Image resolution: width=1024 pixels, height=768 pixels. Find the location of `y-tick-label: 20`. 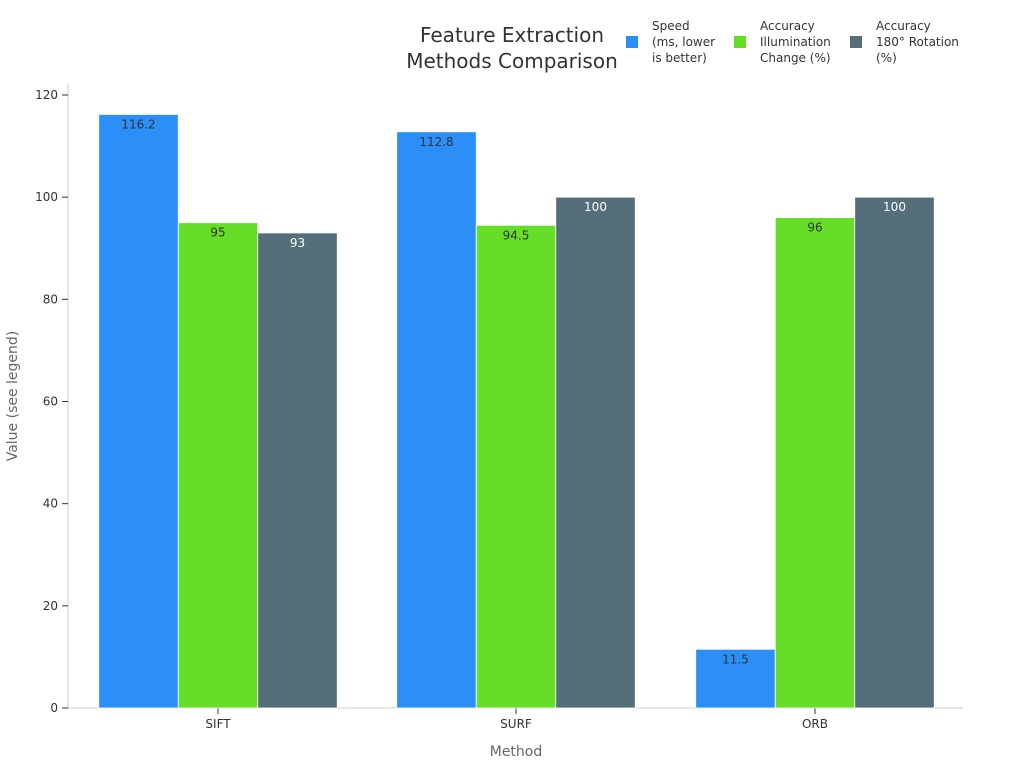

y-tick-label: 20 is located at coordinates (50, 606).